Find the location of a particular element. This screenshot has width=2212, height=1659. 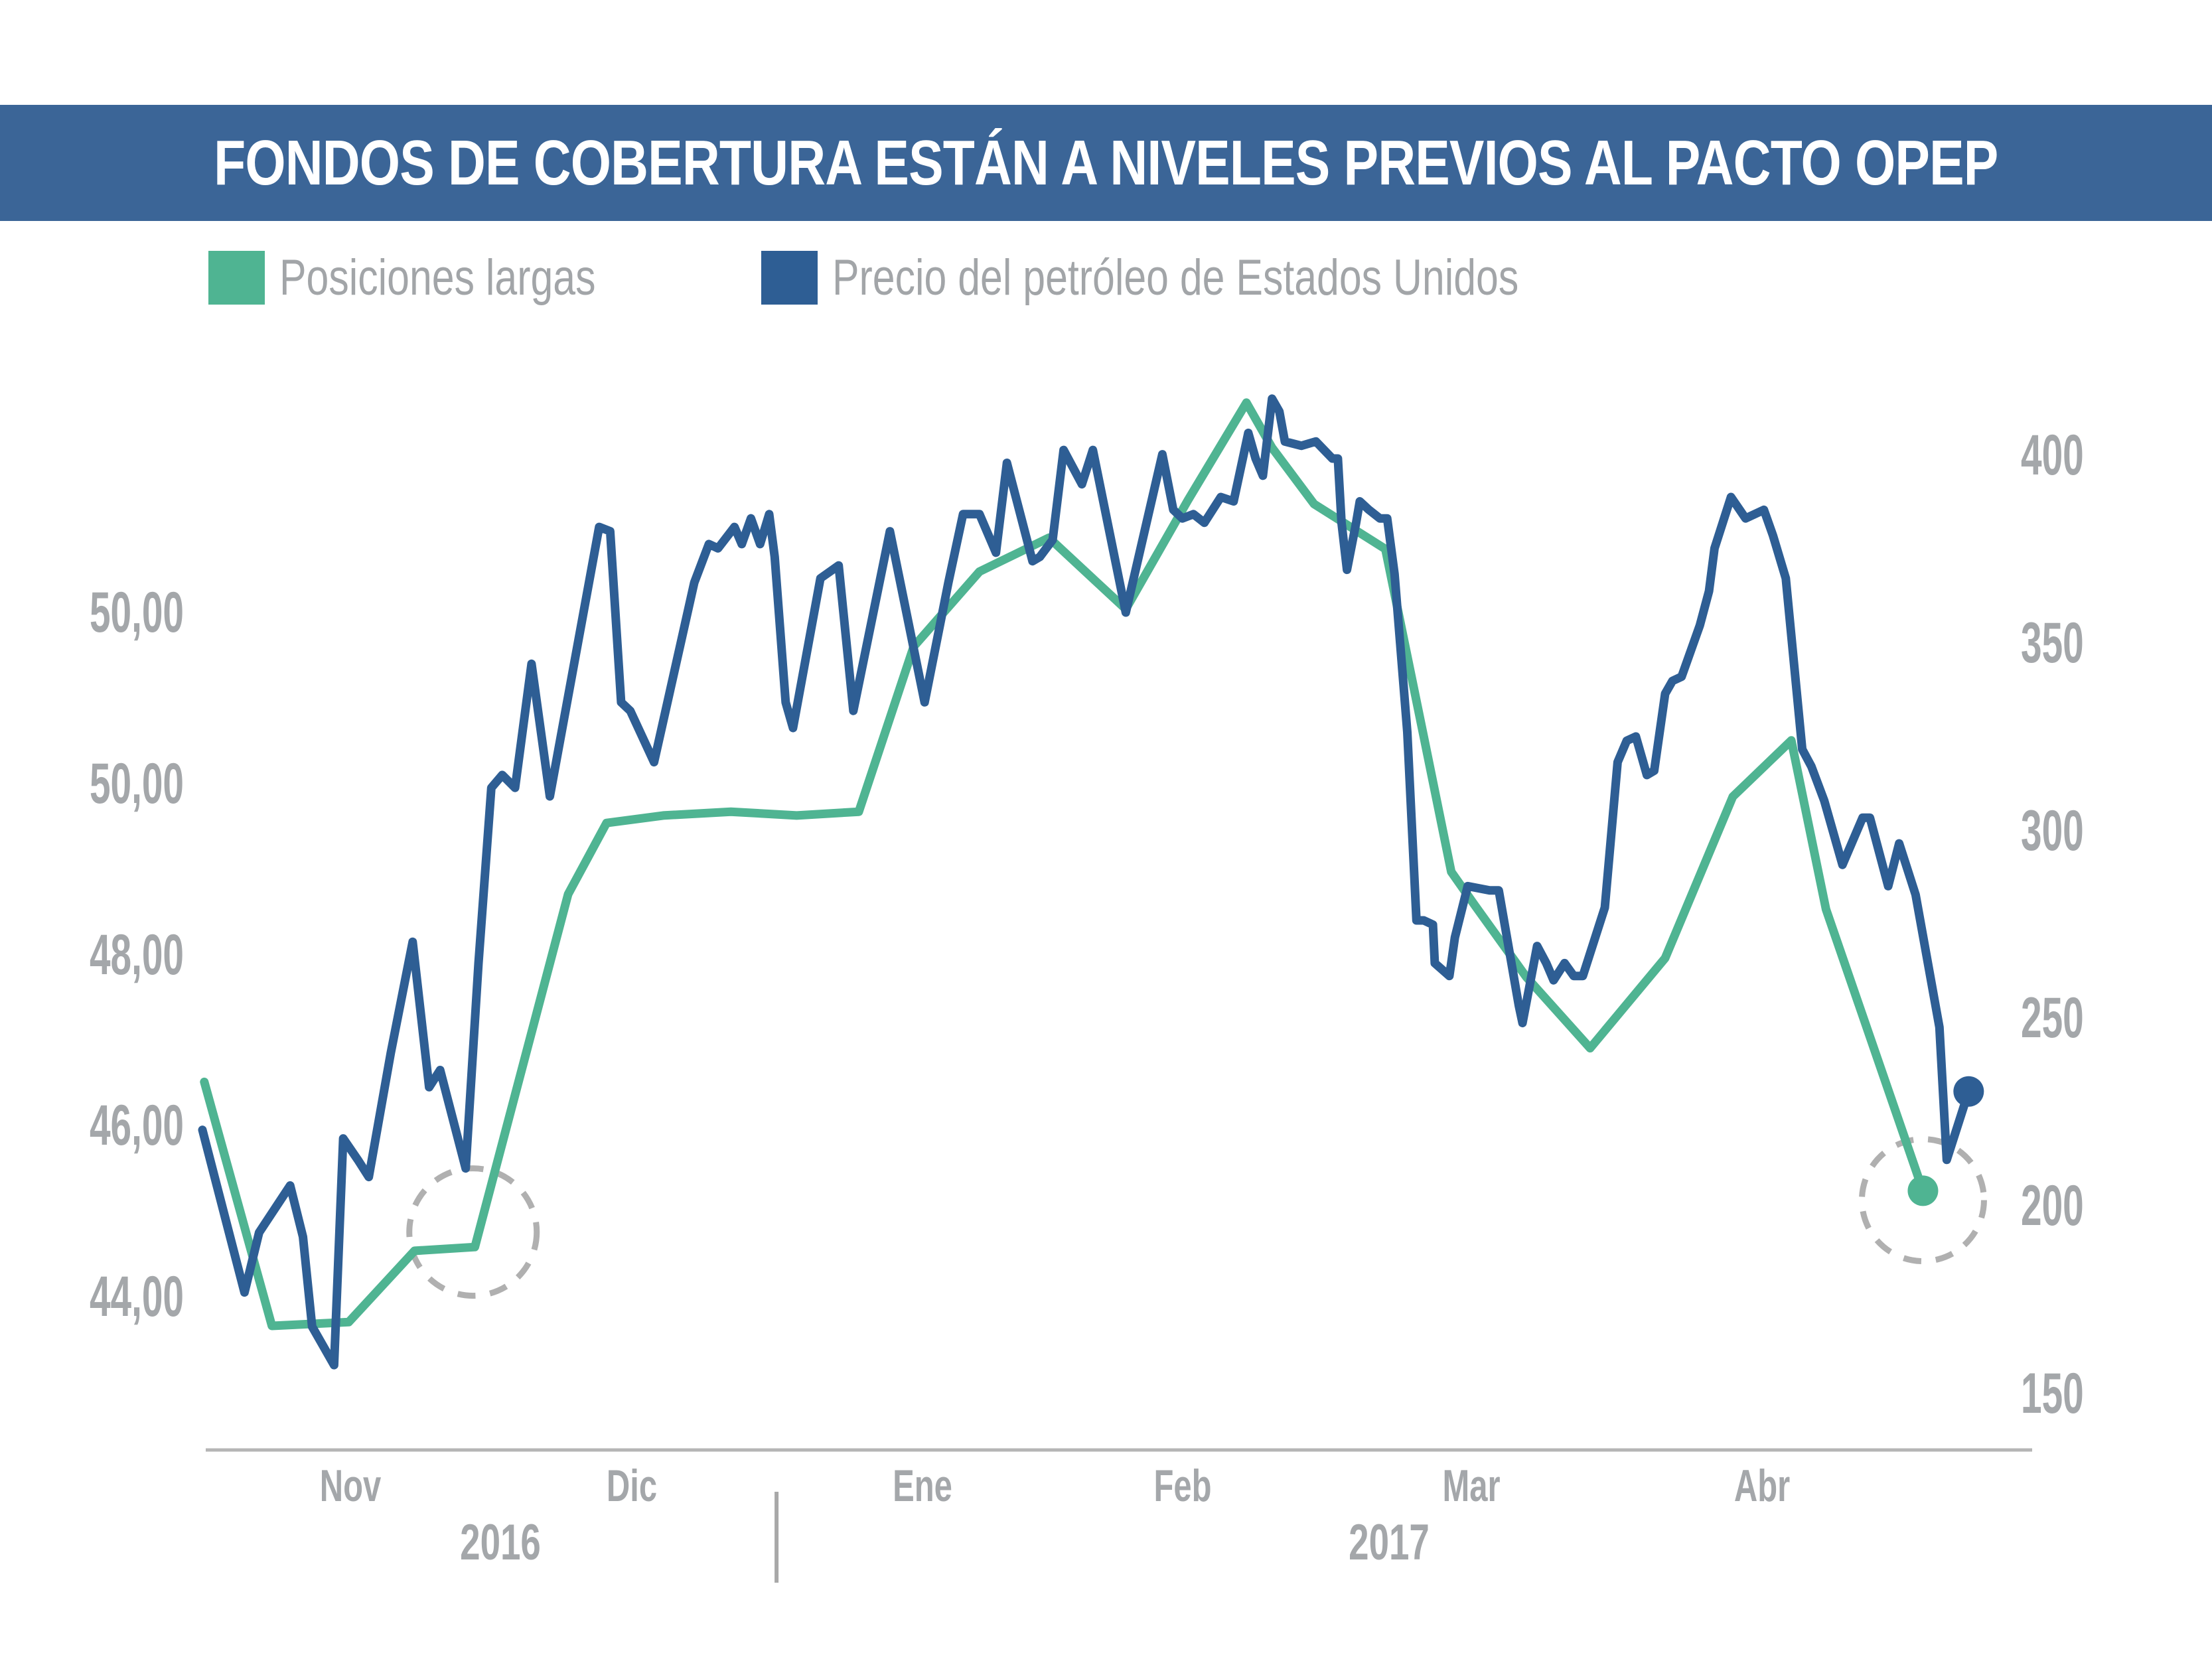

legend-swatch-posiciones is located at coordinates (237, 277).